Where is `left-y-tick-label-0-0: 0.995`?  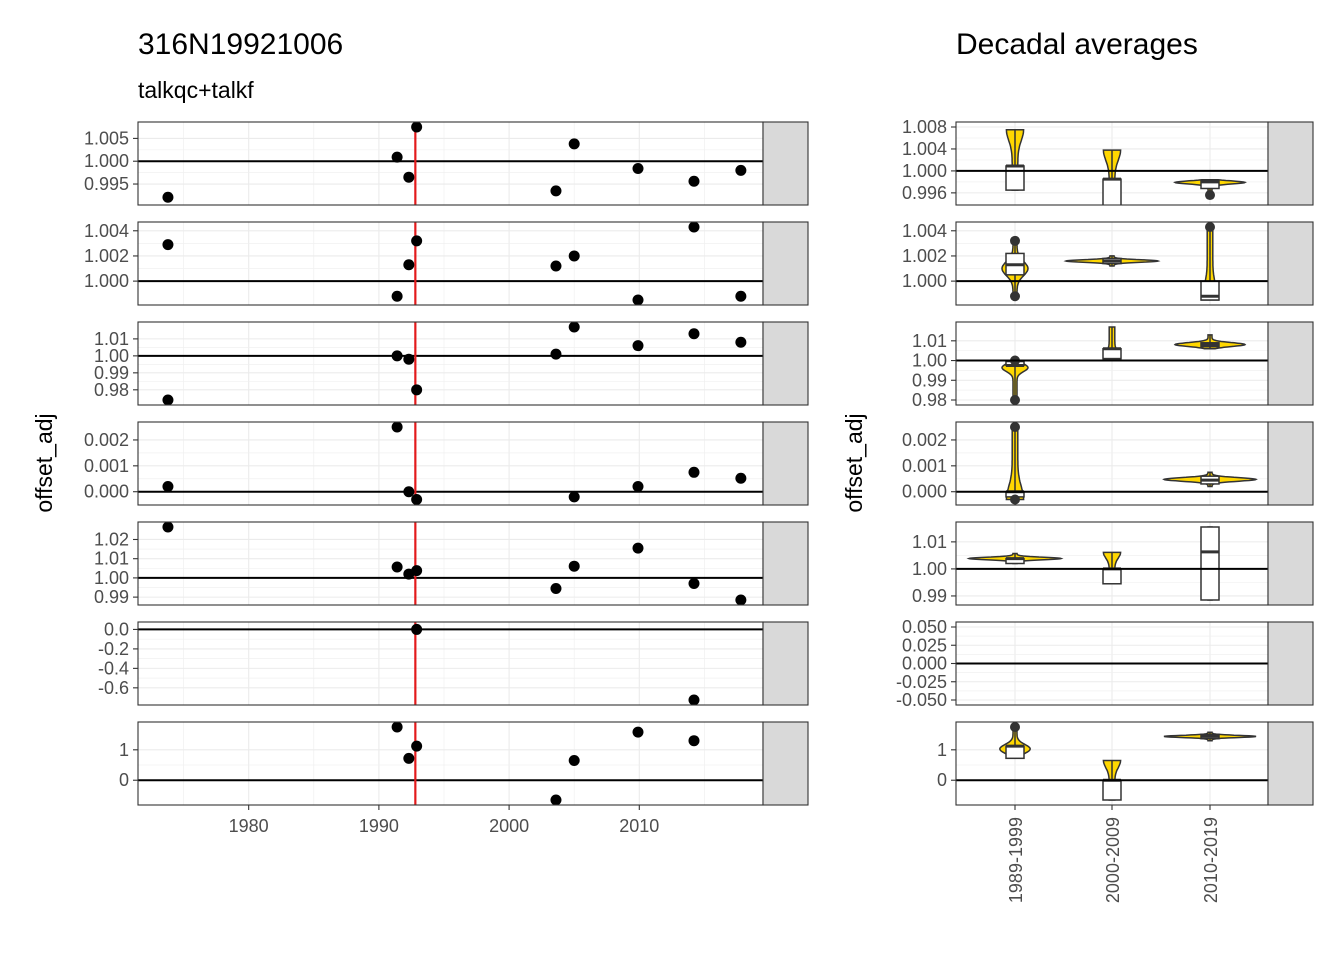
left-y-tick-label-0-0: 0.995 is located at coordinates (106, 184).